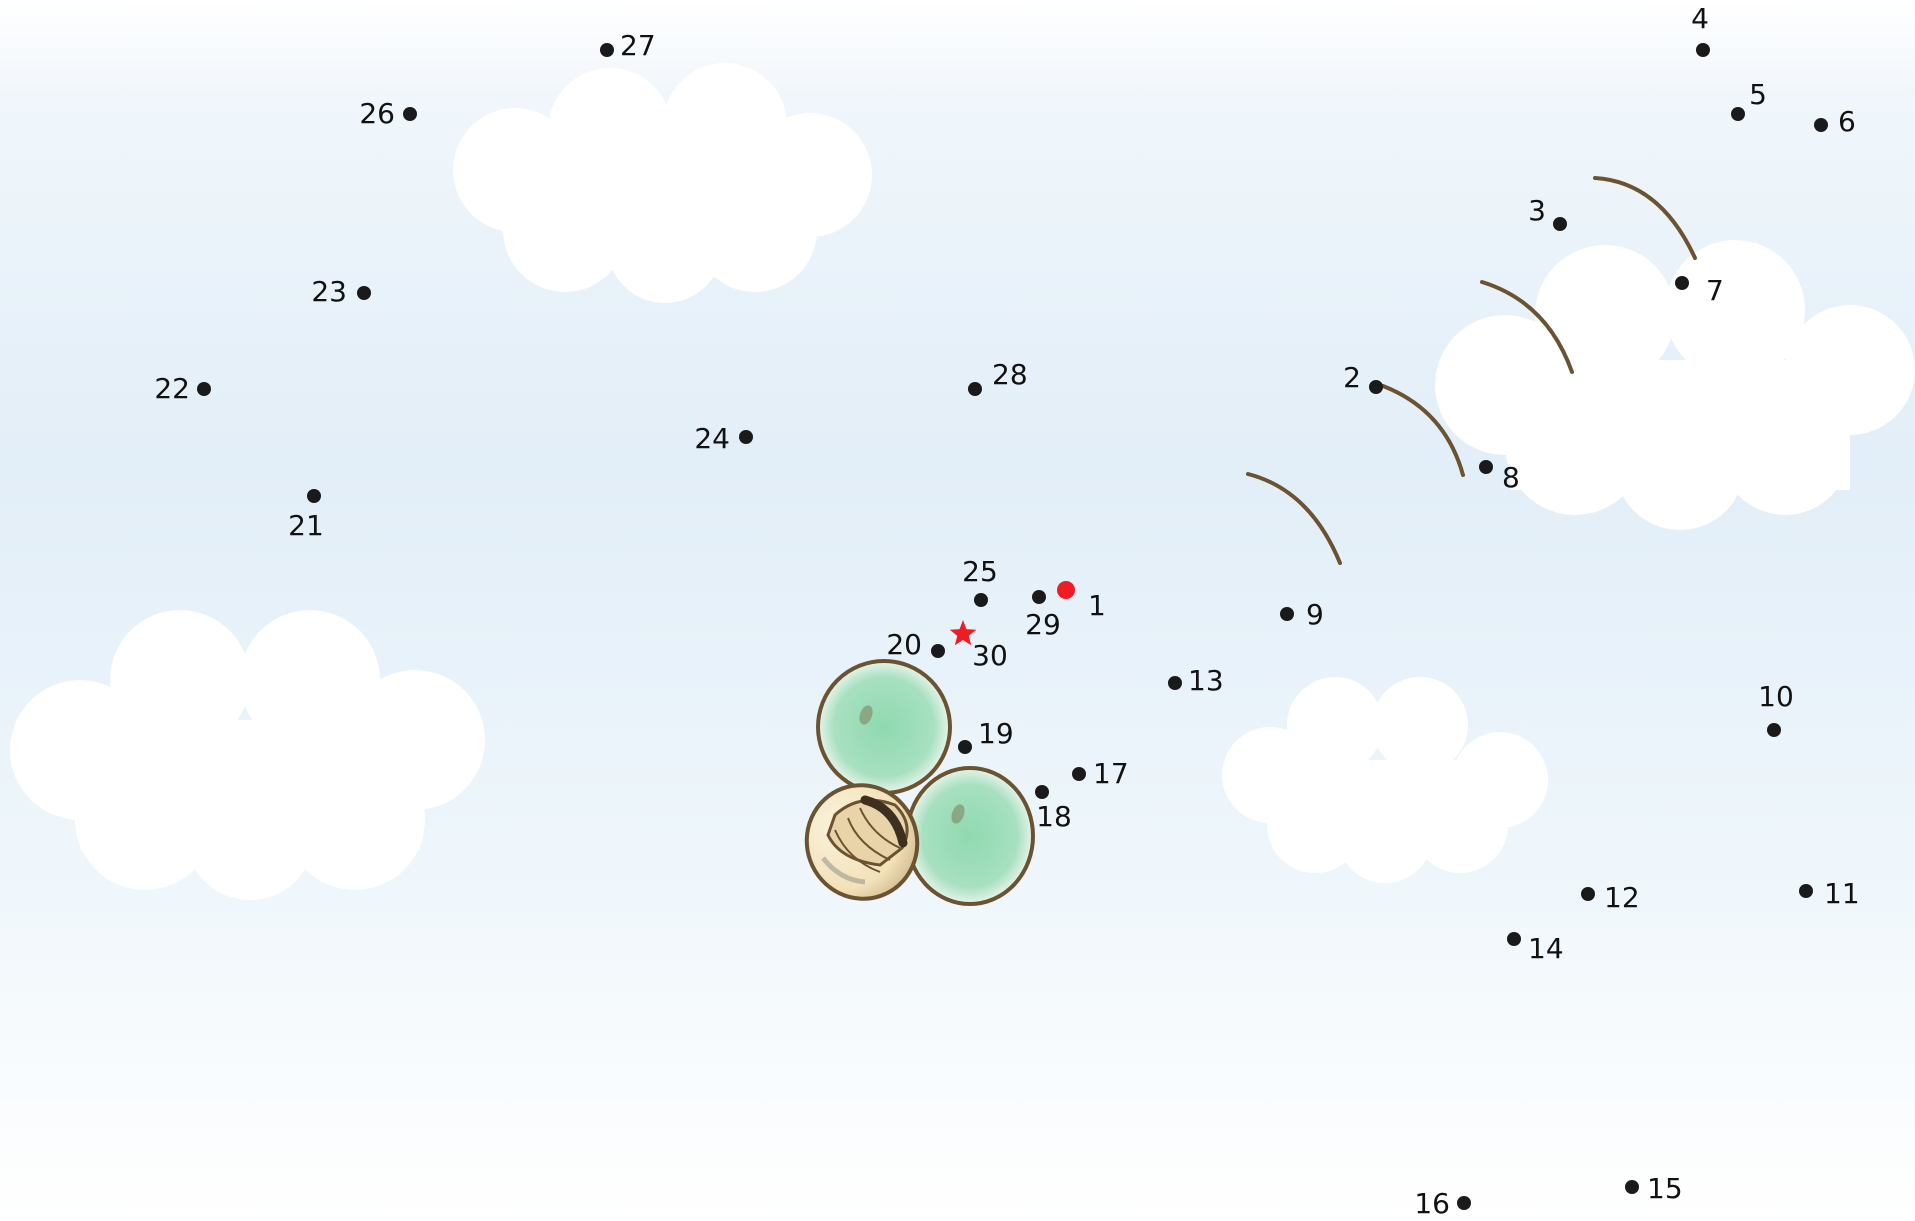 The image size is (1915, 1221). I want to click on dot-label: 20, so click(904, 644).